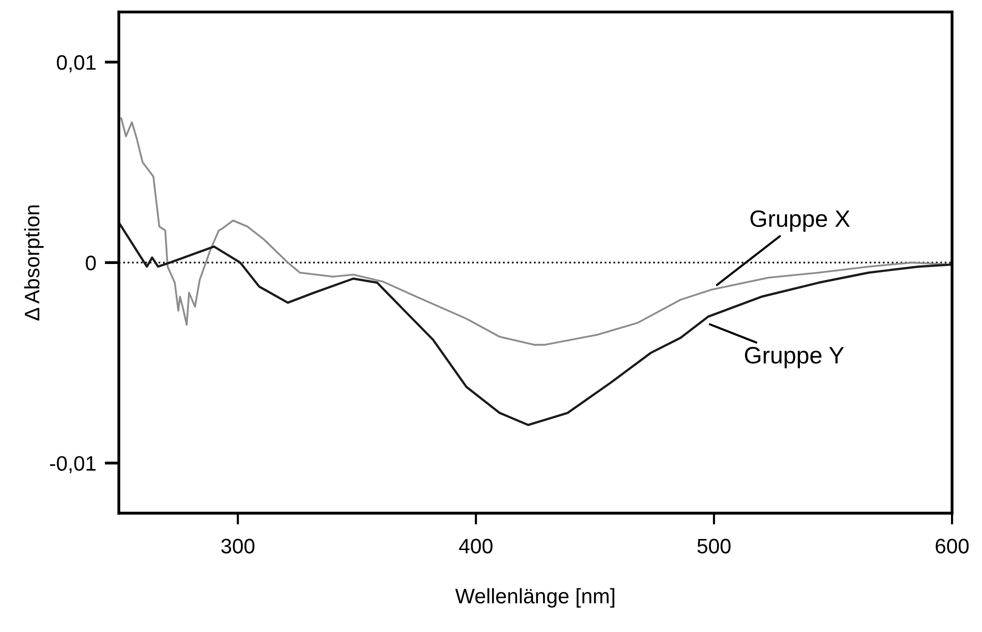 The height and width of the screenshot is (632, 982). What do you see at coordinates (800, 221) in the screenshot?
I see `series-label: Gruppe X` at bounding box center [800, 221].